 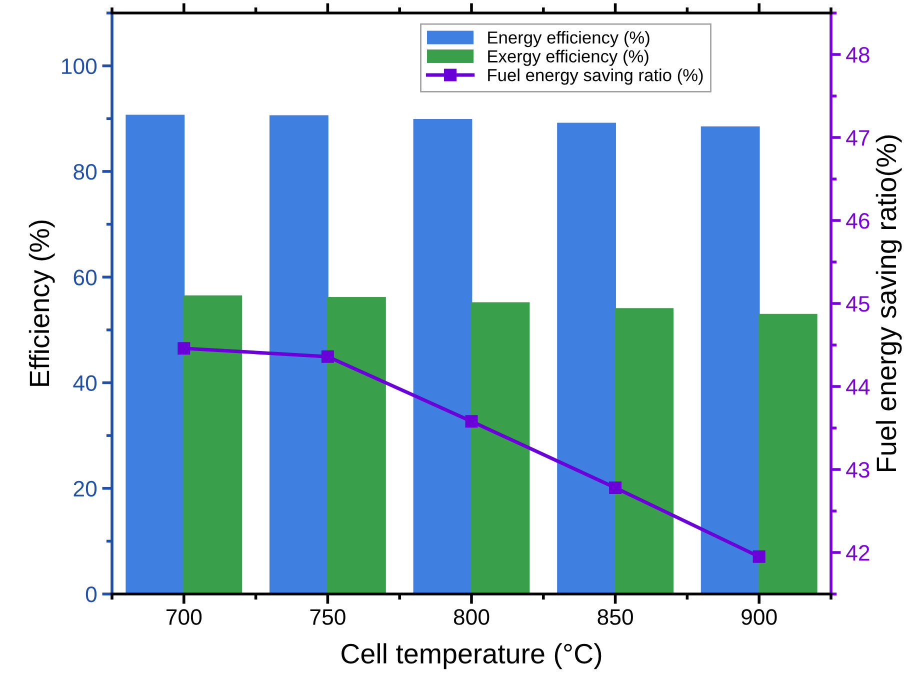 I want to click on x-tick-label: 900, so click(x=759, y=617).